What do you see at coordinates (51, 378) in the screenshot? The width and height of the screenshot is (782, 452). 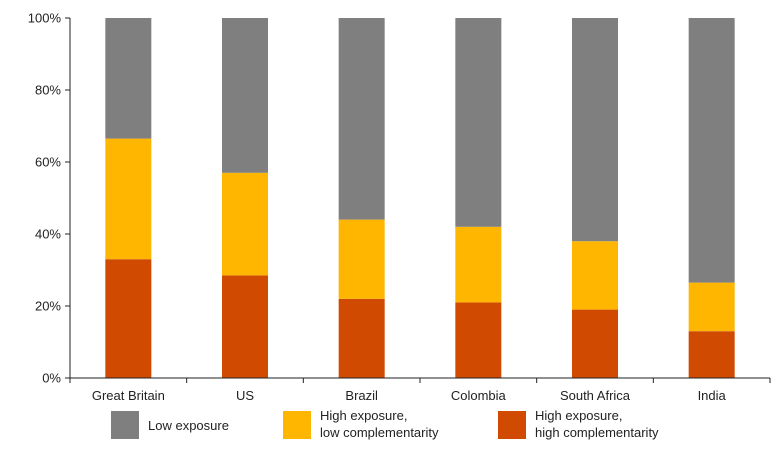 I see `y-tick-label: 0%` at bounding box center [51, 378].